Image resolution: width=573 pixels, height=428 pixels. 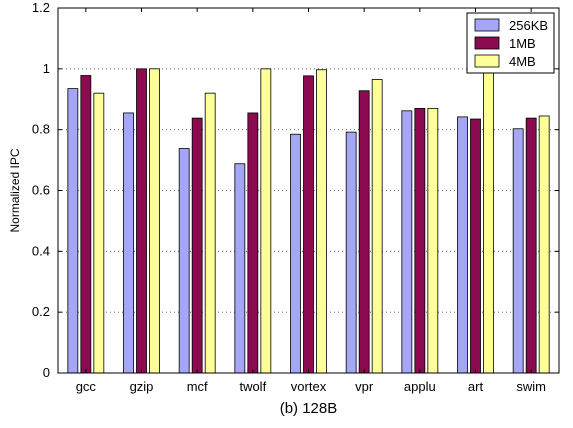 What do you see at coordinates (544, 244) in the screenshot?
I see `bar-swim-4MB` at bounding box center [544, 244].